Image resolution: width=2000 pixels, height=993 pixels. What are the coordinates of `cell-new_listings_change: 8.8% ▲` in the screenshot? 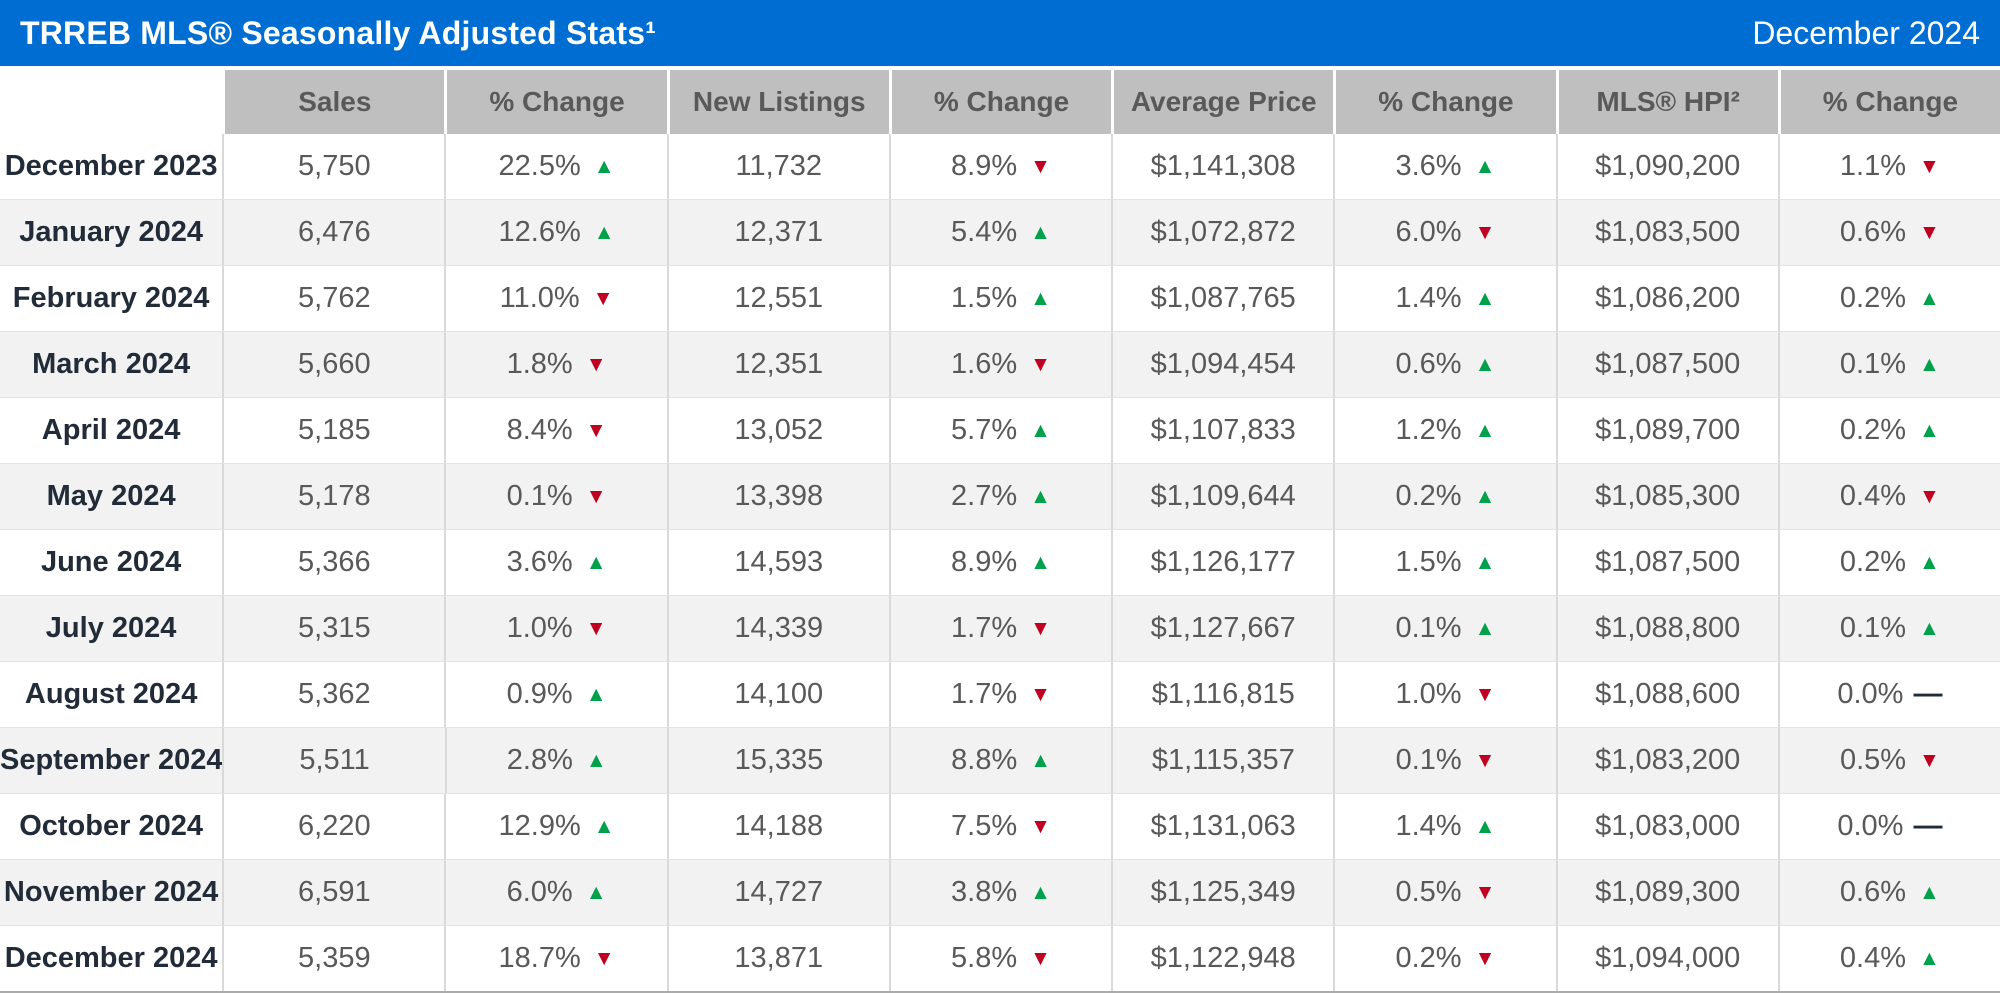 It's located at (1000, 760).